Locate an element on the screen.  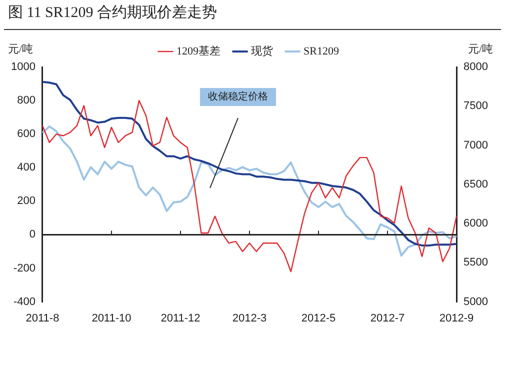
annotation: 收储稳定价格 is located at coordinates (238, 96).